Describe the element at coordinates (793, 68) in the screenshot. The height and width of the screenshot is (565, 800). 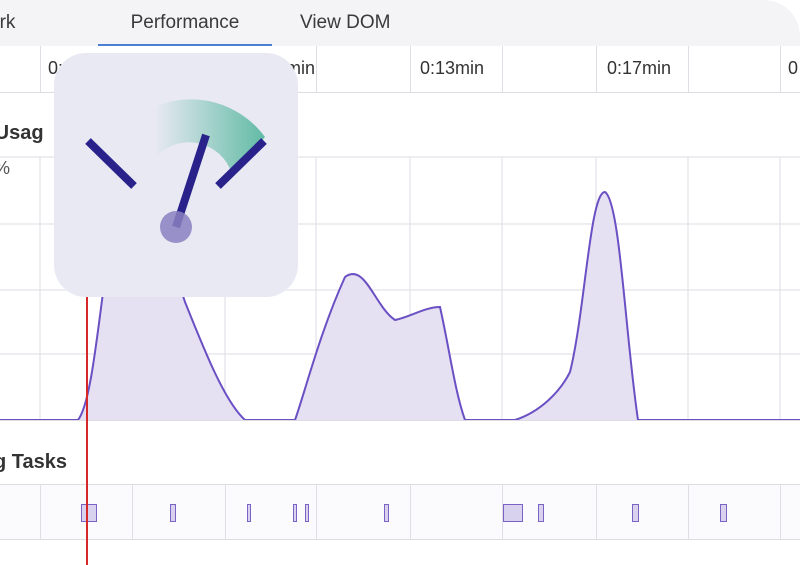
I see `ruler-tick-label: 0` at that location.